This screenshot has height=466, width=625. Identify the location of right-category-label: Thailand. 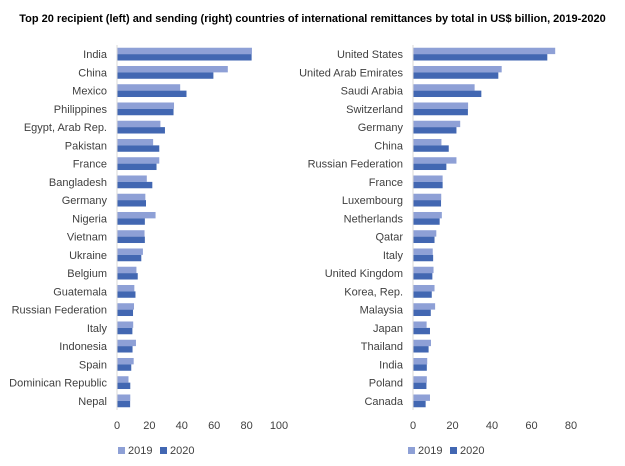
(382, 347).